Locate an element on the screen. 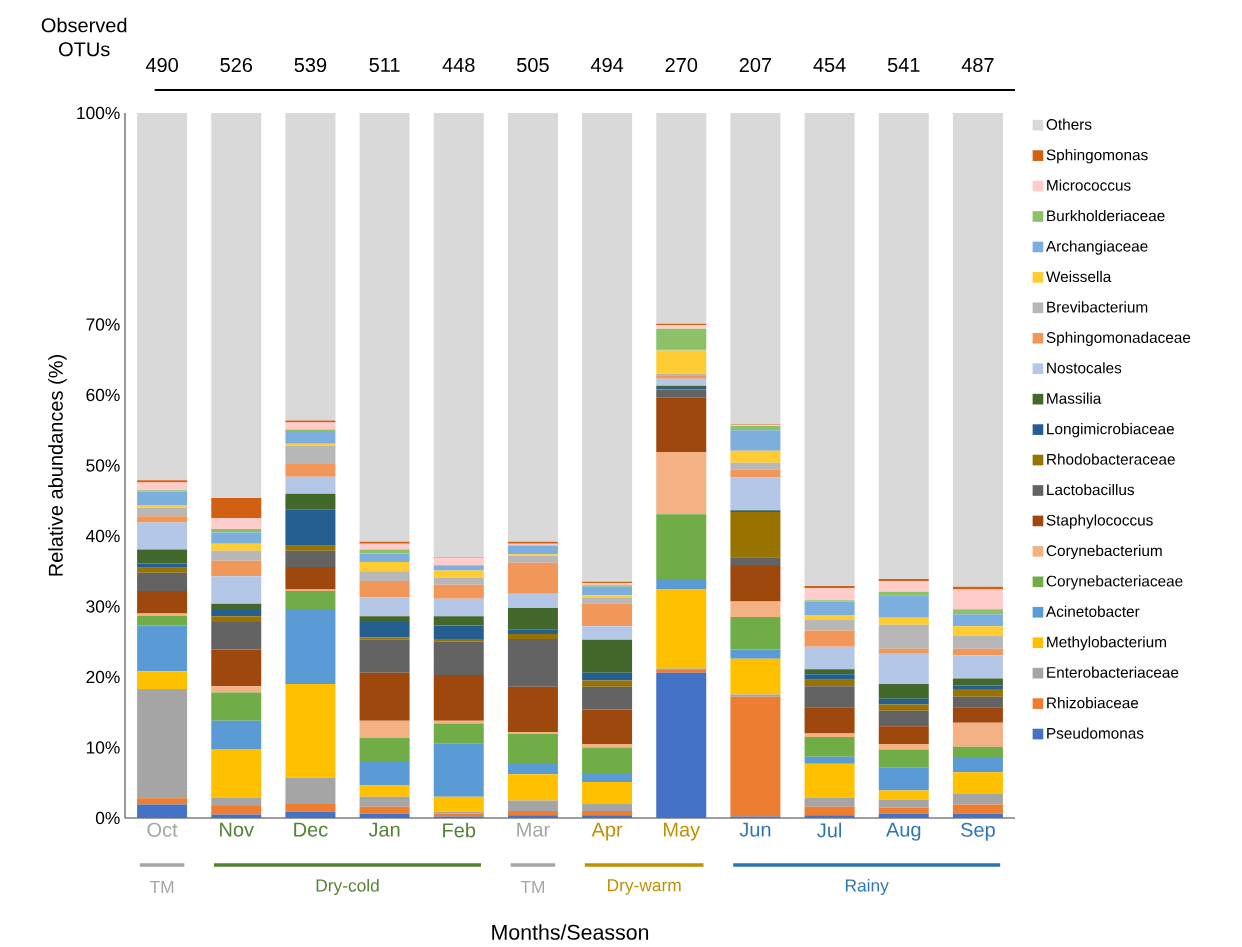 Image resolution: width=1242 pixels, height=947 pixels. legend-label: Longimicrobiaceae is located at coordinates (1110, 430).